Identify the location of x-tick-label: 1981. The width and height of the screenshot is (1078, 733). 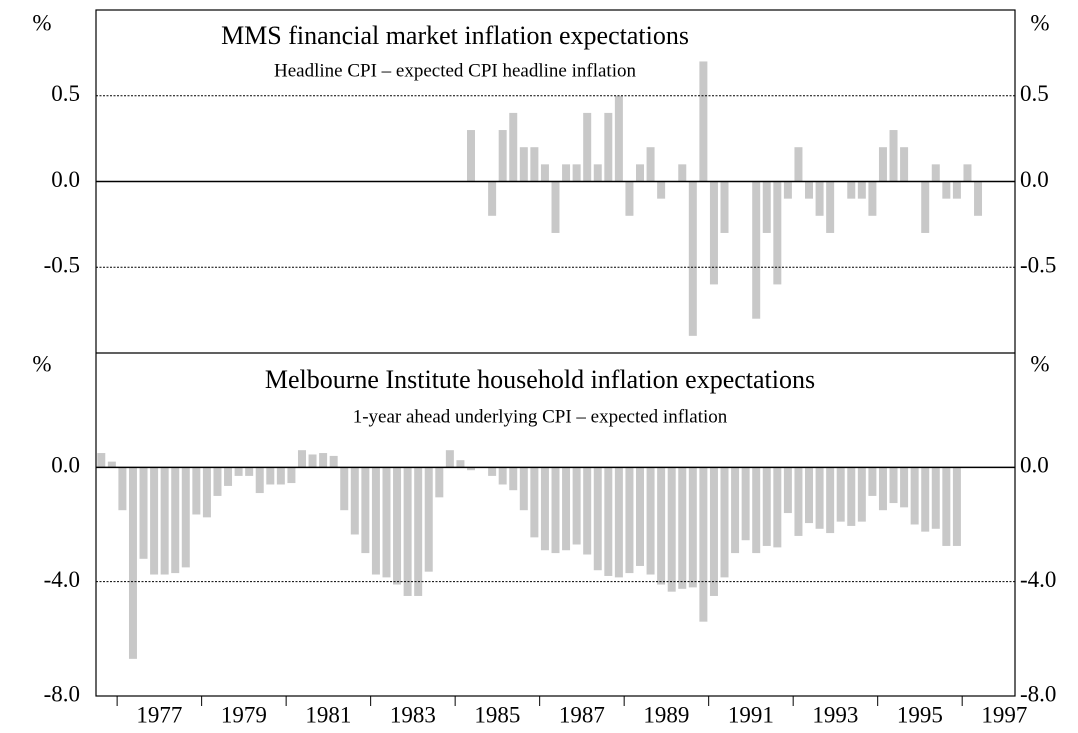
(328, 714).